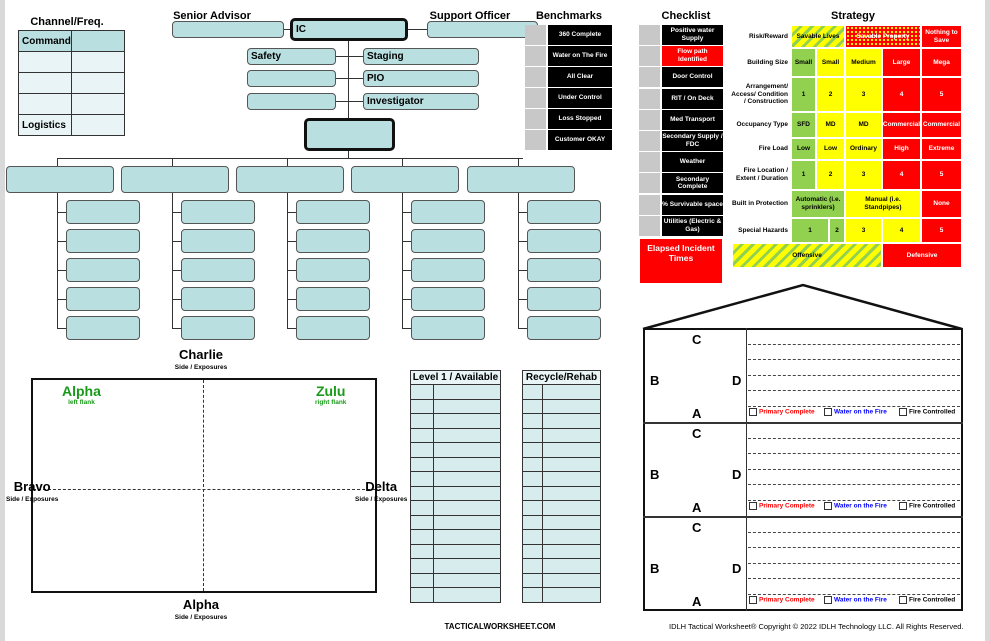  Describe the element at coordinates (45, 41) in the screenshot. I see `channel-name: Command` at that location.